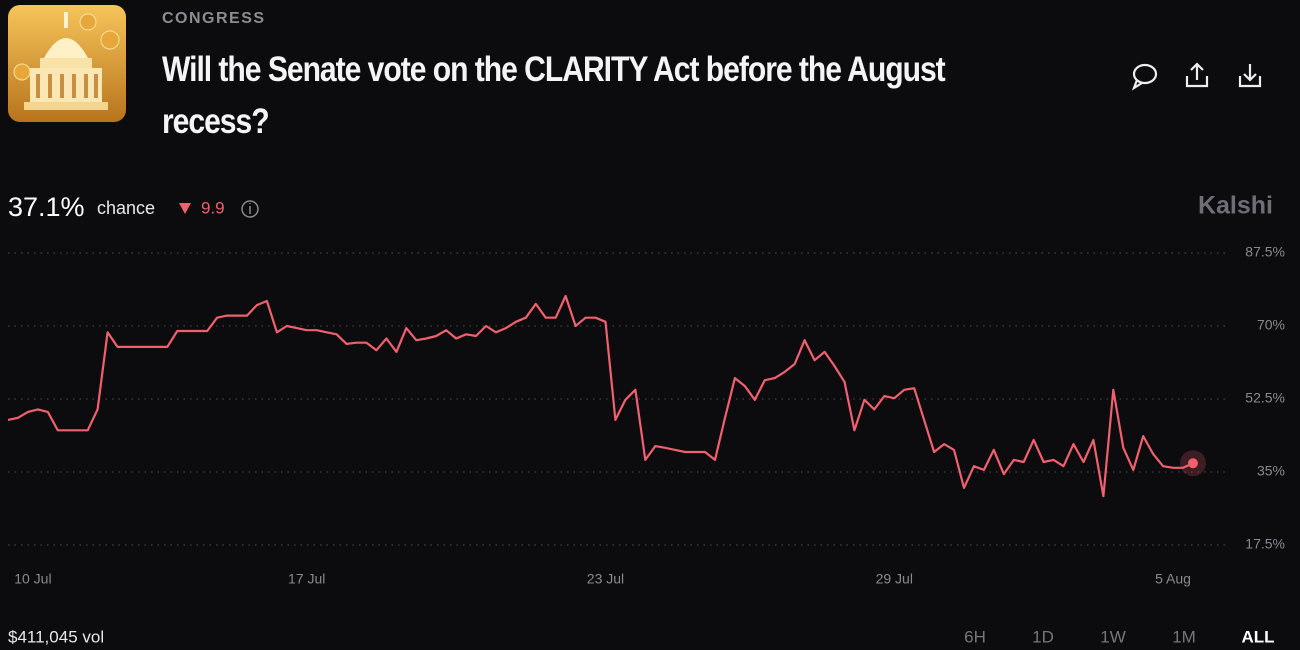  I want to click on info-icon, so click(250, 209).